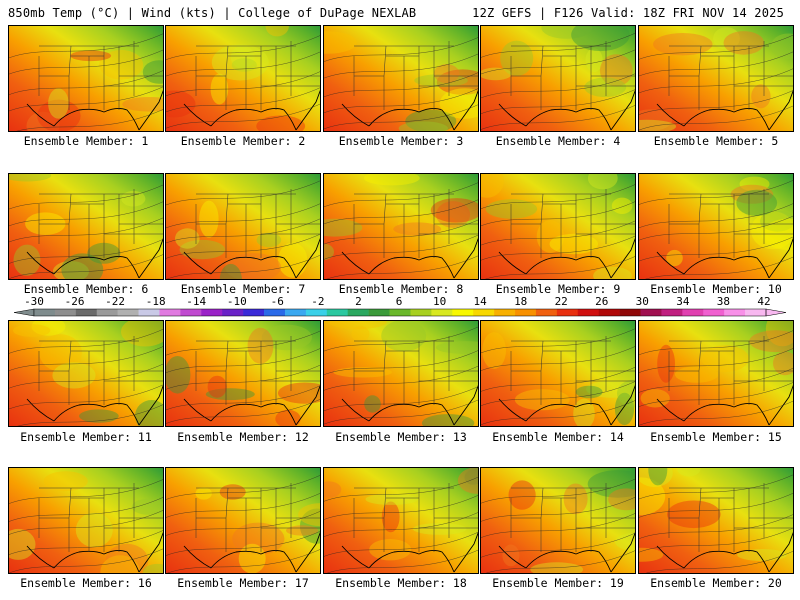 Image resolution: width=800 pixels, height=600 pixels. I want to click on ensemble-member-label: Ensemble Member: 1, so click(86, 141).